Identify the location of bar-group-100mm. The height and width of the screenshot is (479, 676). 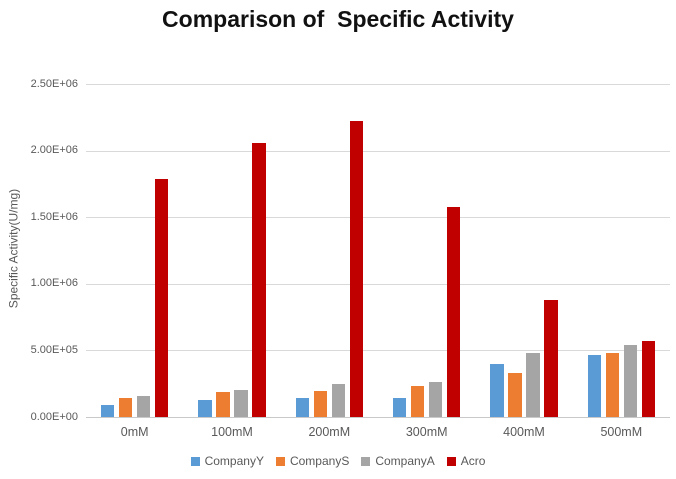
(232, 279).